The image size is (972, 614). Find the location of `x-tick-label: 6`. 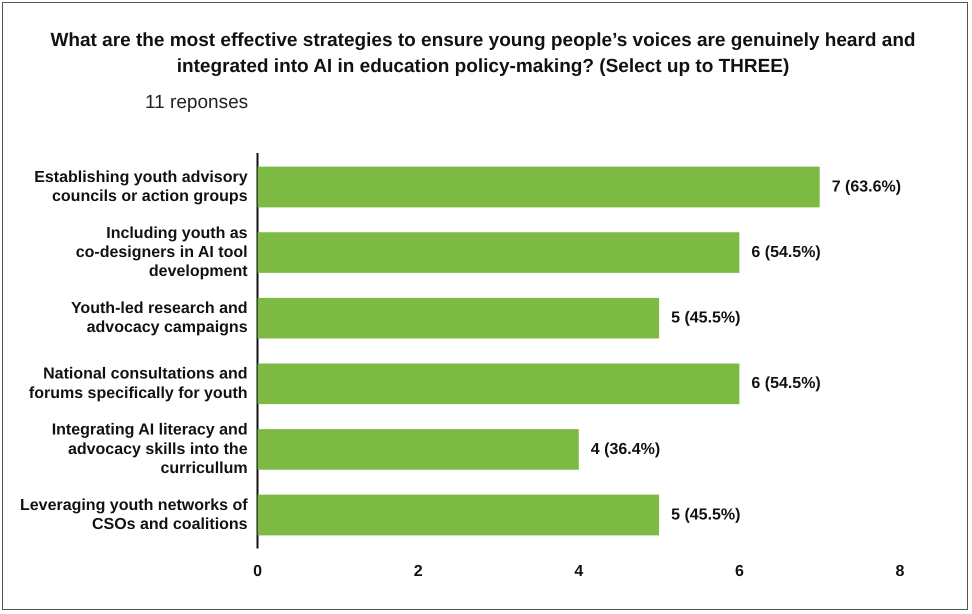

x-tick-label: 6 is located at coordinates (739, 571).